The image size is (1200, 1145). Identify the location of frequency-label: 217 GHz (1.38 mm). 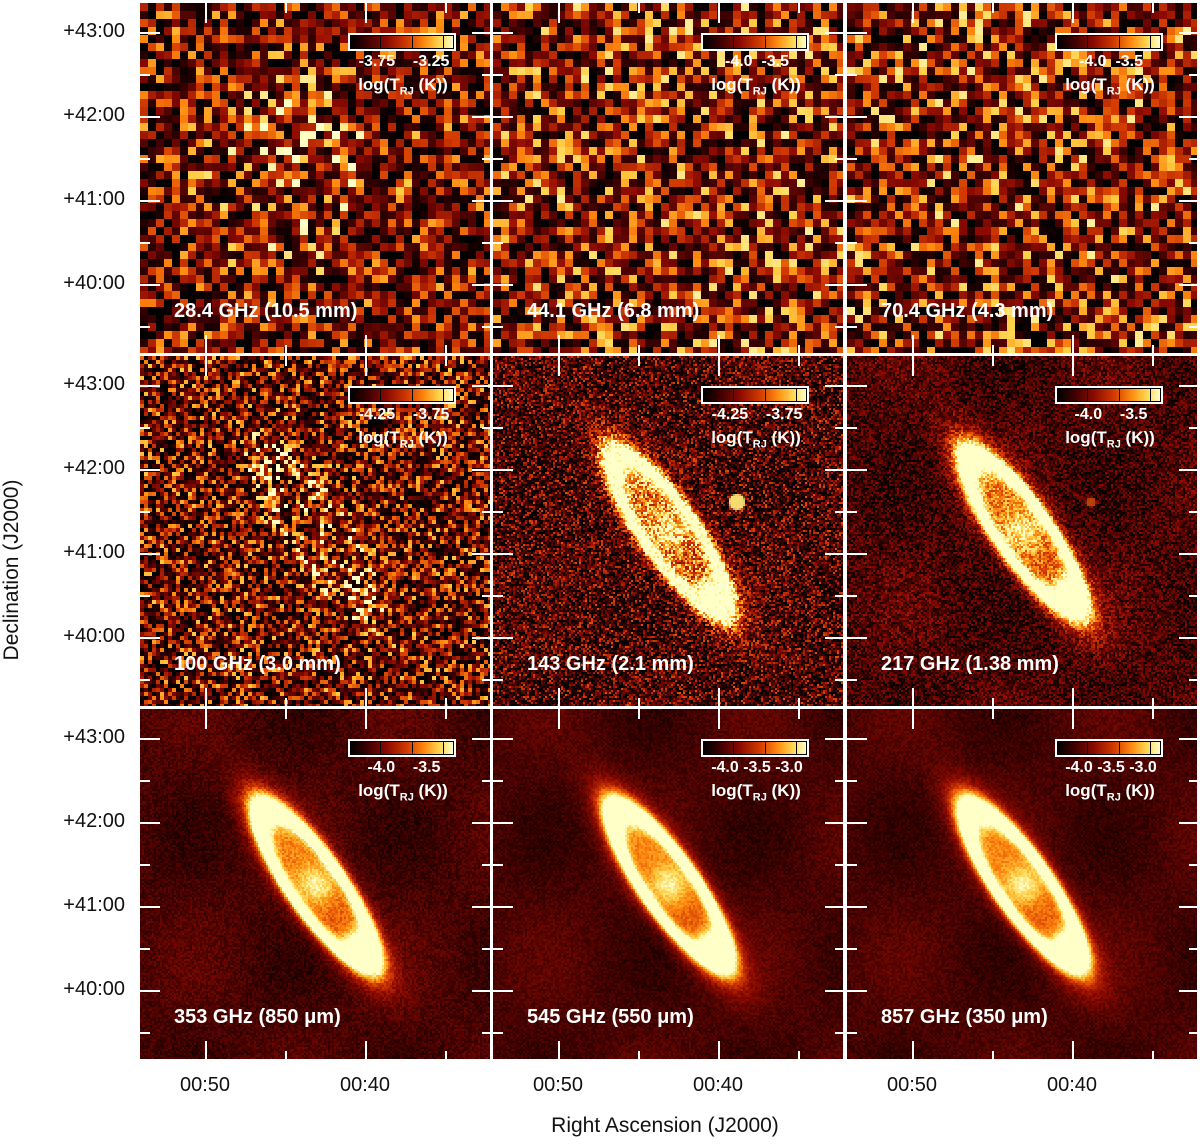
(970, 664).